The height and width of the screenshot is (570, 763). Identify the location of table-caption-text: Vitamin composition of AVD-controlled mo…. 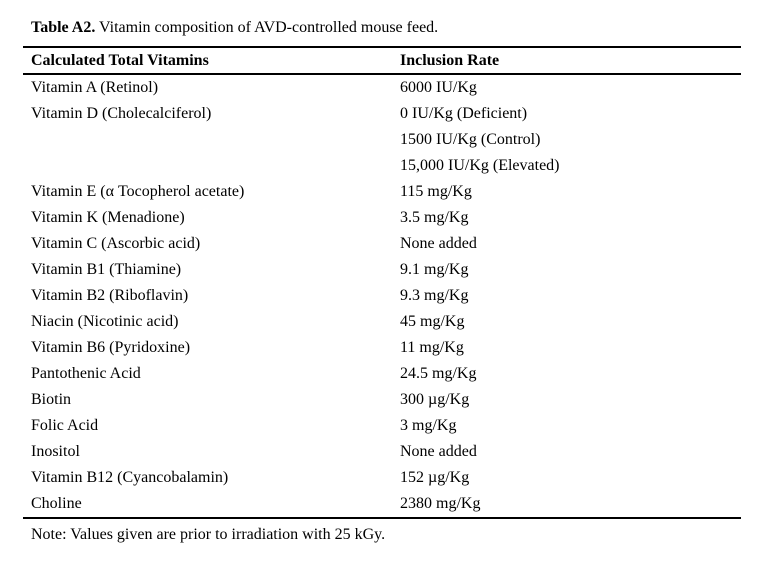
(267, 27).